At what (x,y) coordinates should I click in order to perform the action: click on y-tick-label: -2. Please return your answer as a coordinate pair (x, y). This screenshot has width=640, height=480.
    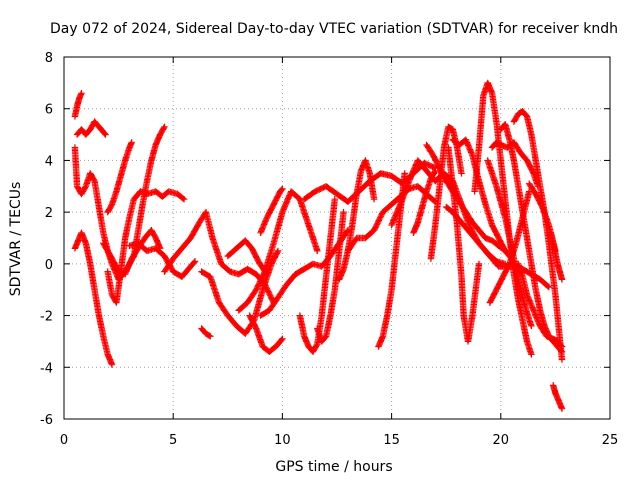
    Looking at the image, I should click on (46, 317).